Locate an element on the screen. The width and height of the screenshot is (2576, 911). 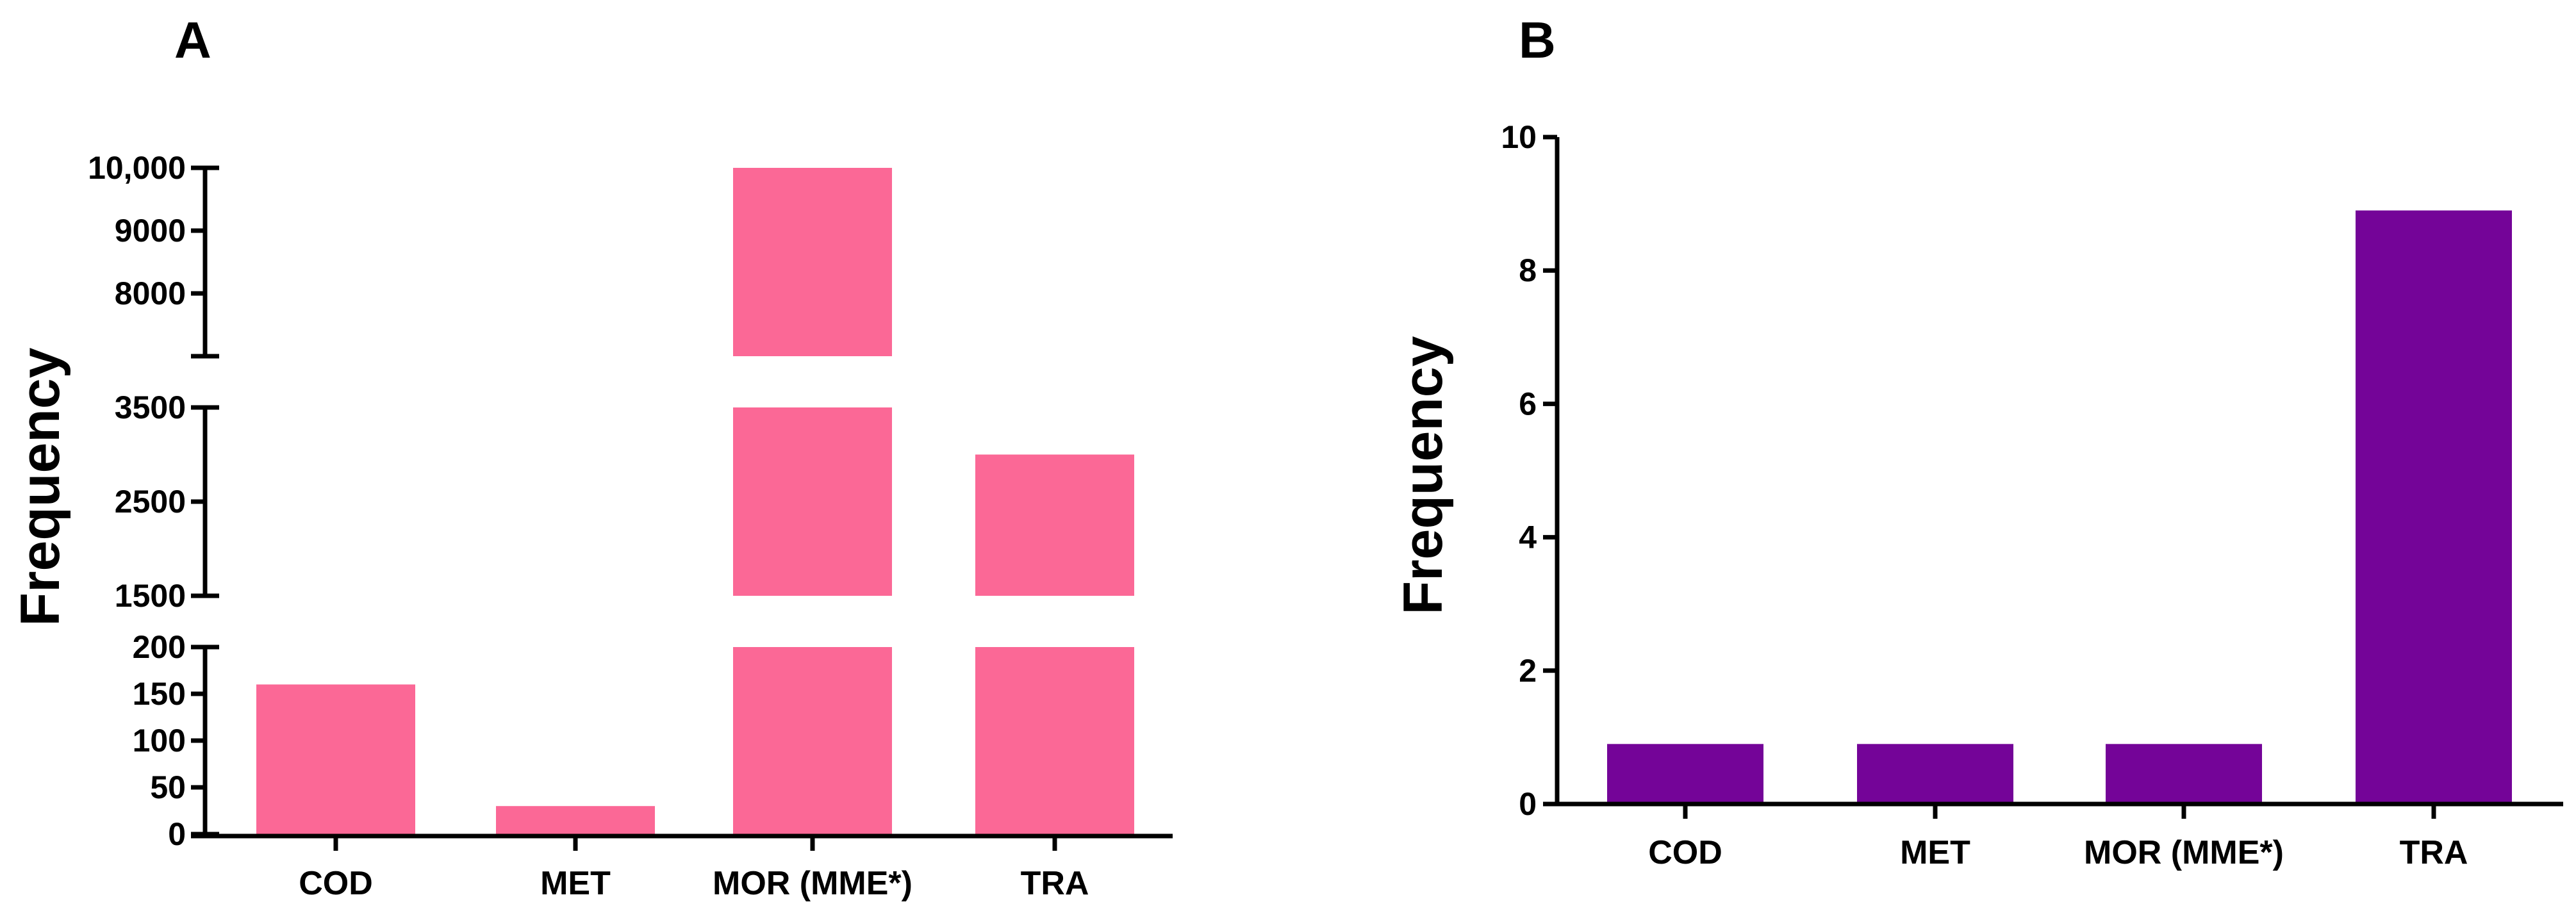
panel-b-letter: B is located at coordinates (1537, 41).